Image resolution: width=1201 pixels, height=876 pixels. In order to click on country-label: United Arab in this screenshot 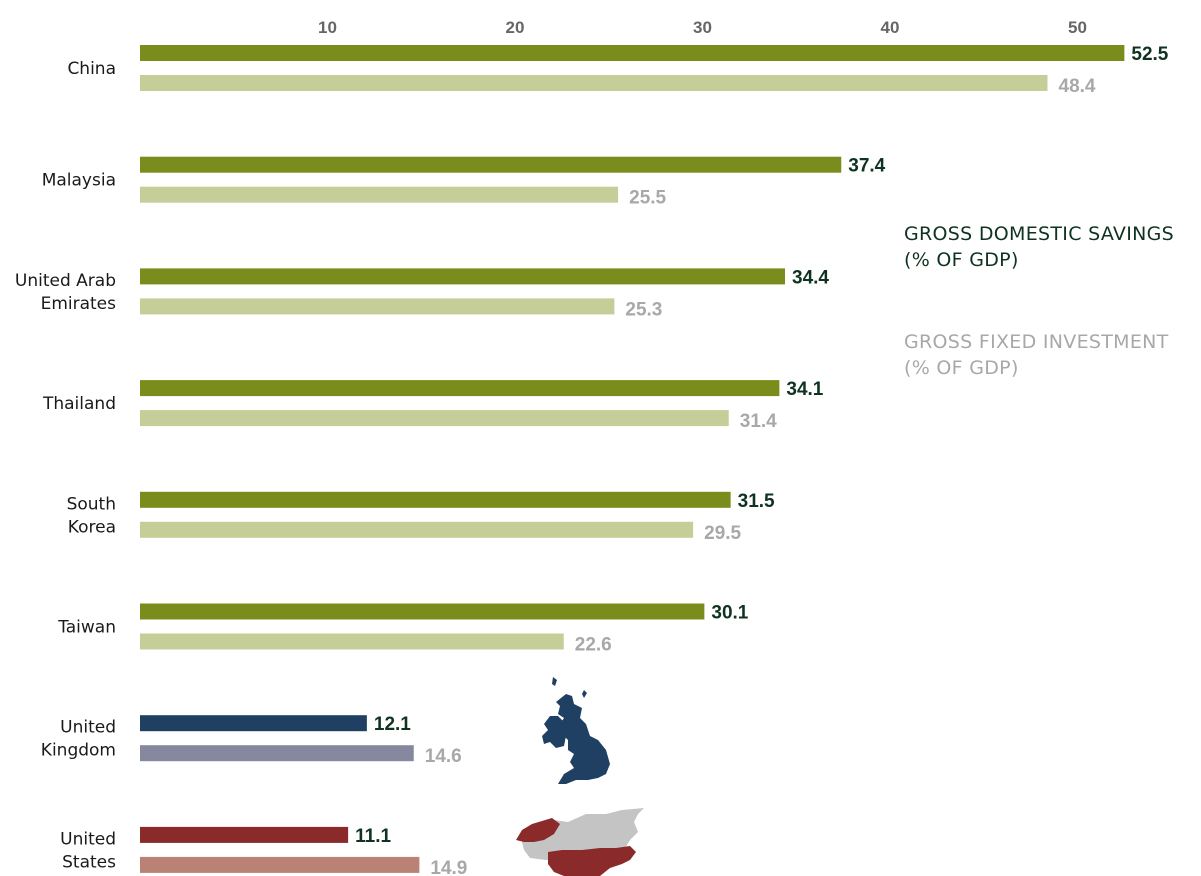, I will do `click(65, 281)`.